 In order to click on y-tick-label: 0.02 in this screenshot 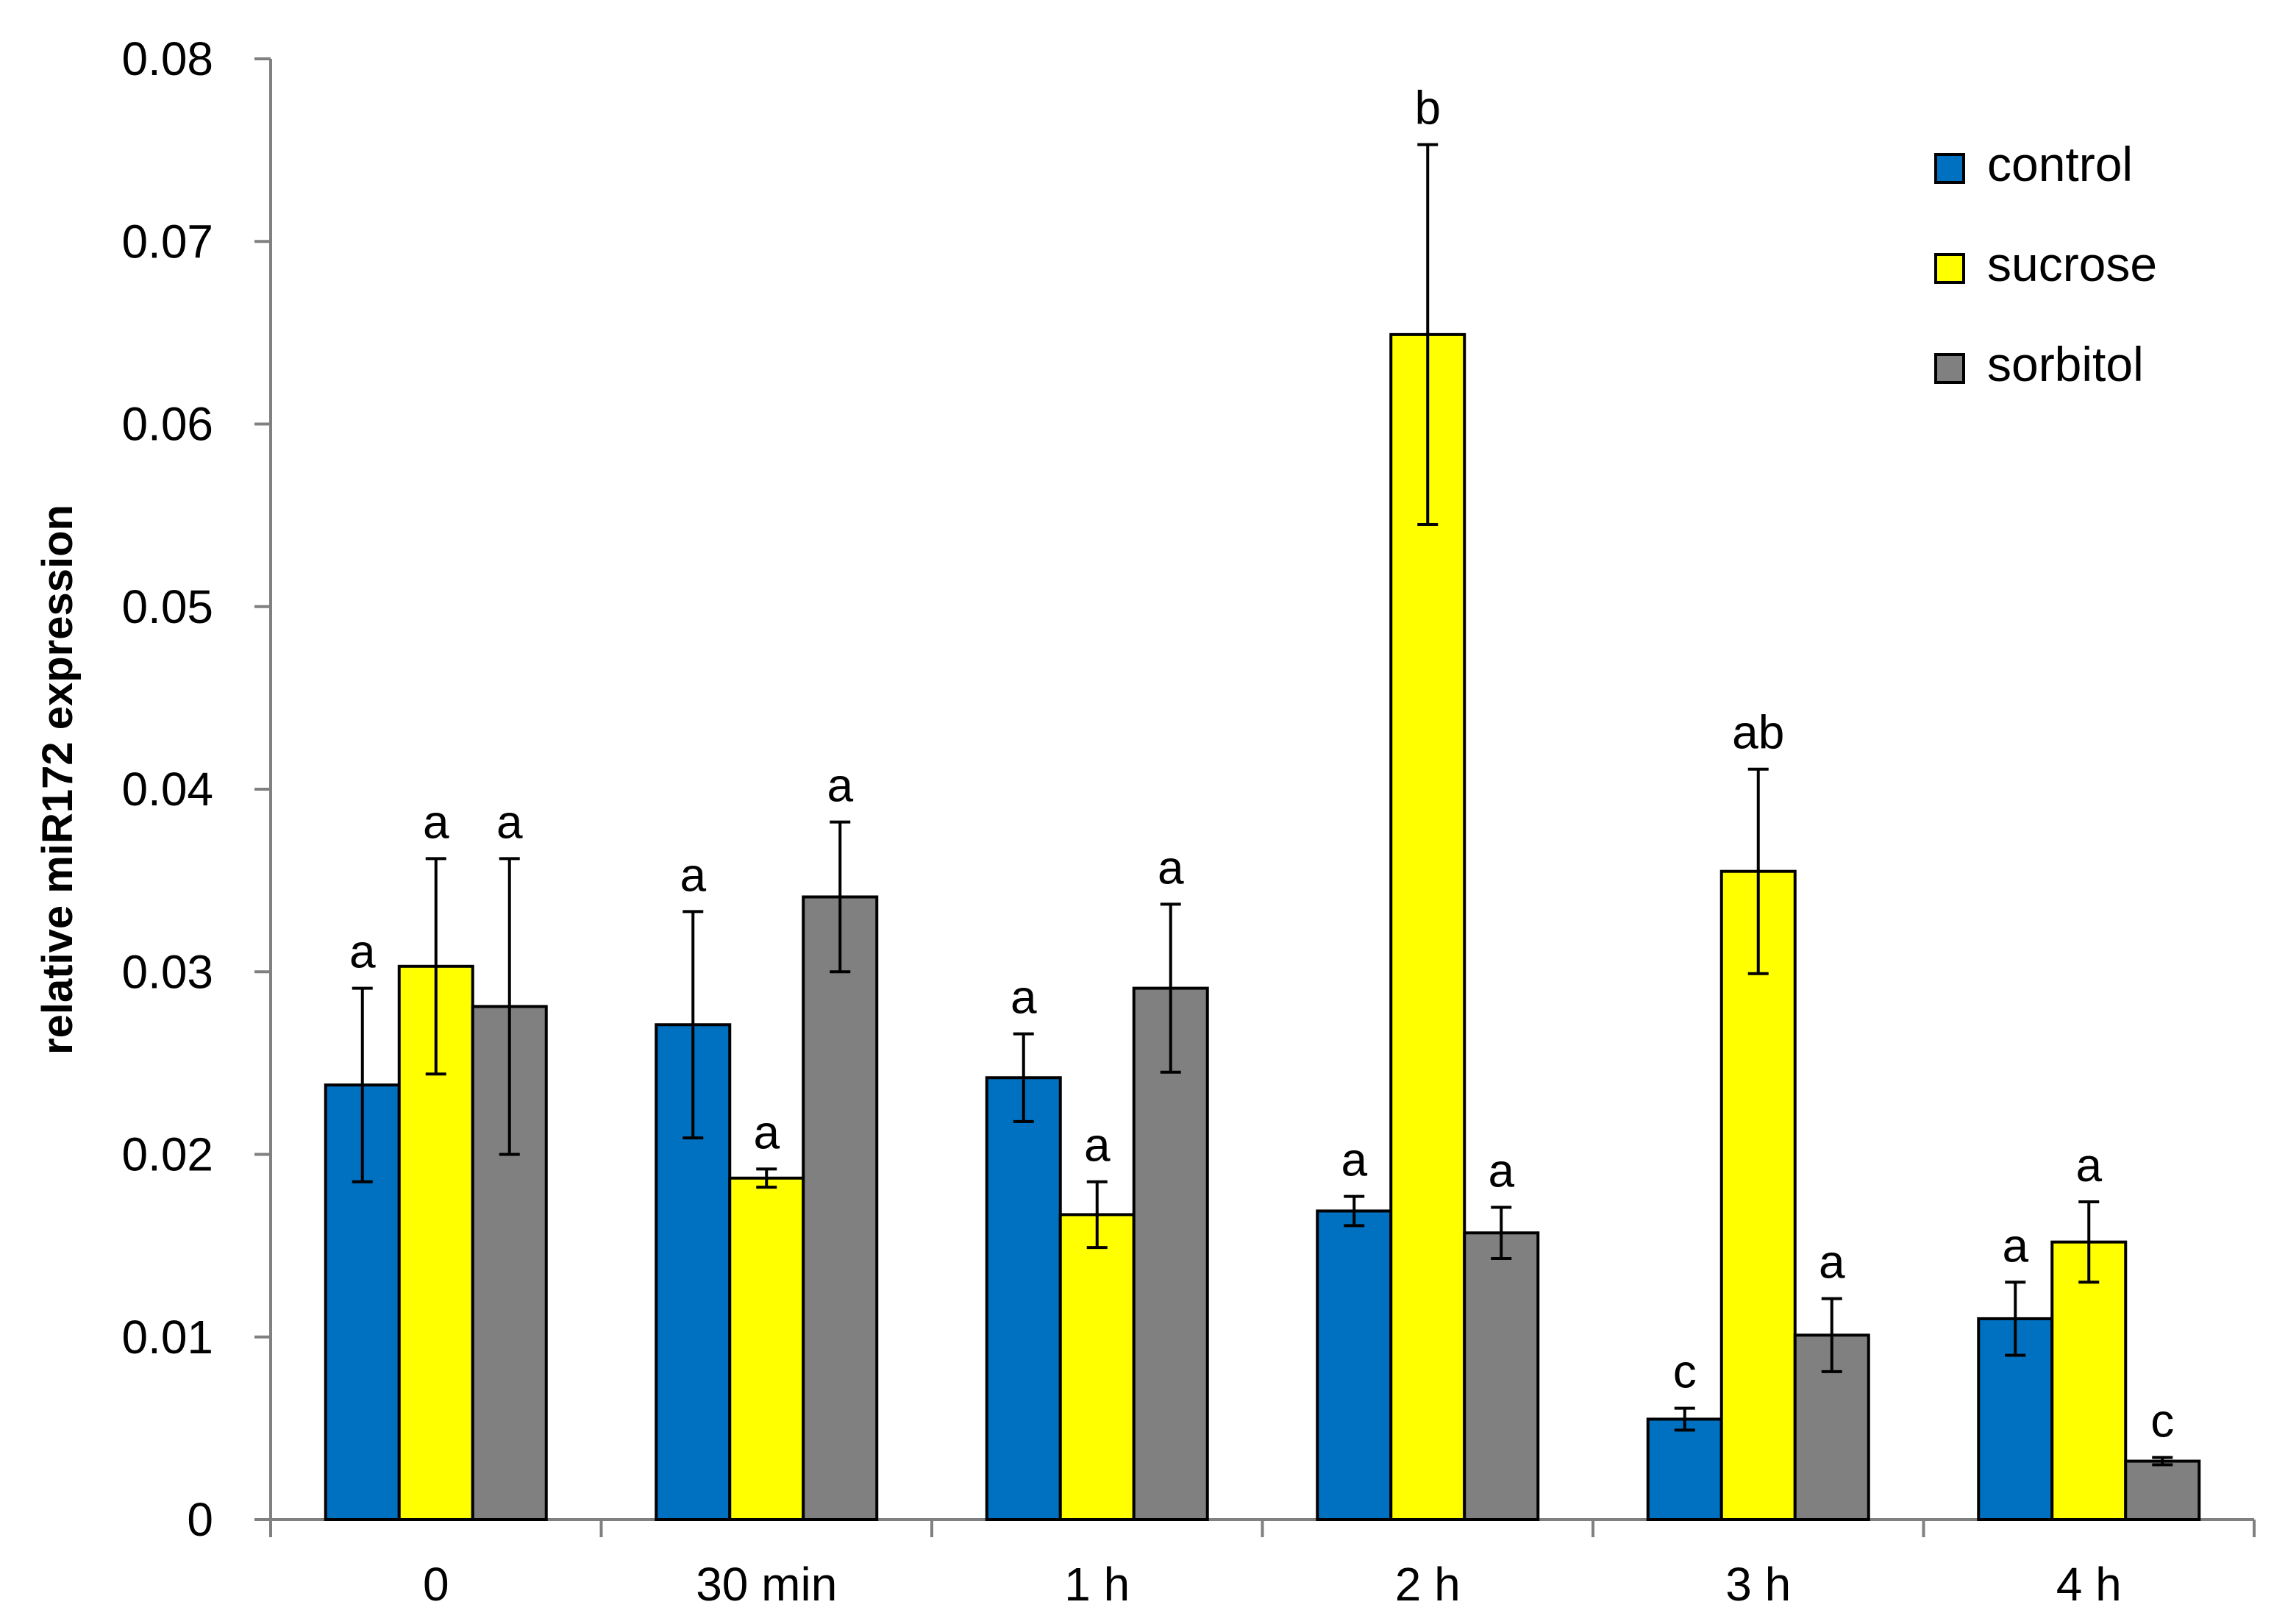, I will do `click(167, 1154)`.